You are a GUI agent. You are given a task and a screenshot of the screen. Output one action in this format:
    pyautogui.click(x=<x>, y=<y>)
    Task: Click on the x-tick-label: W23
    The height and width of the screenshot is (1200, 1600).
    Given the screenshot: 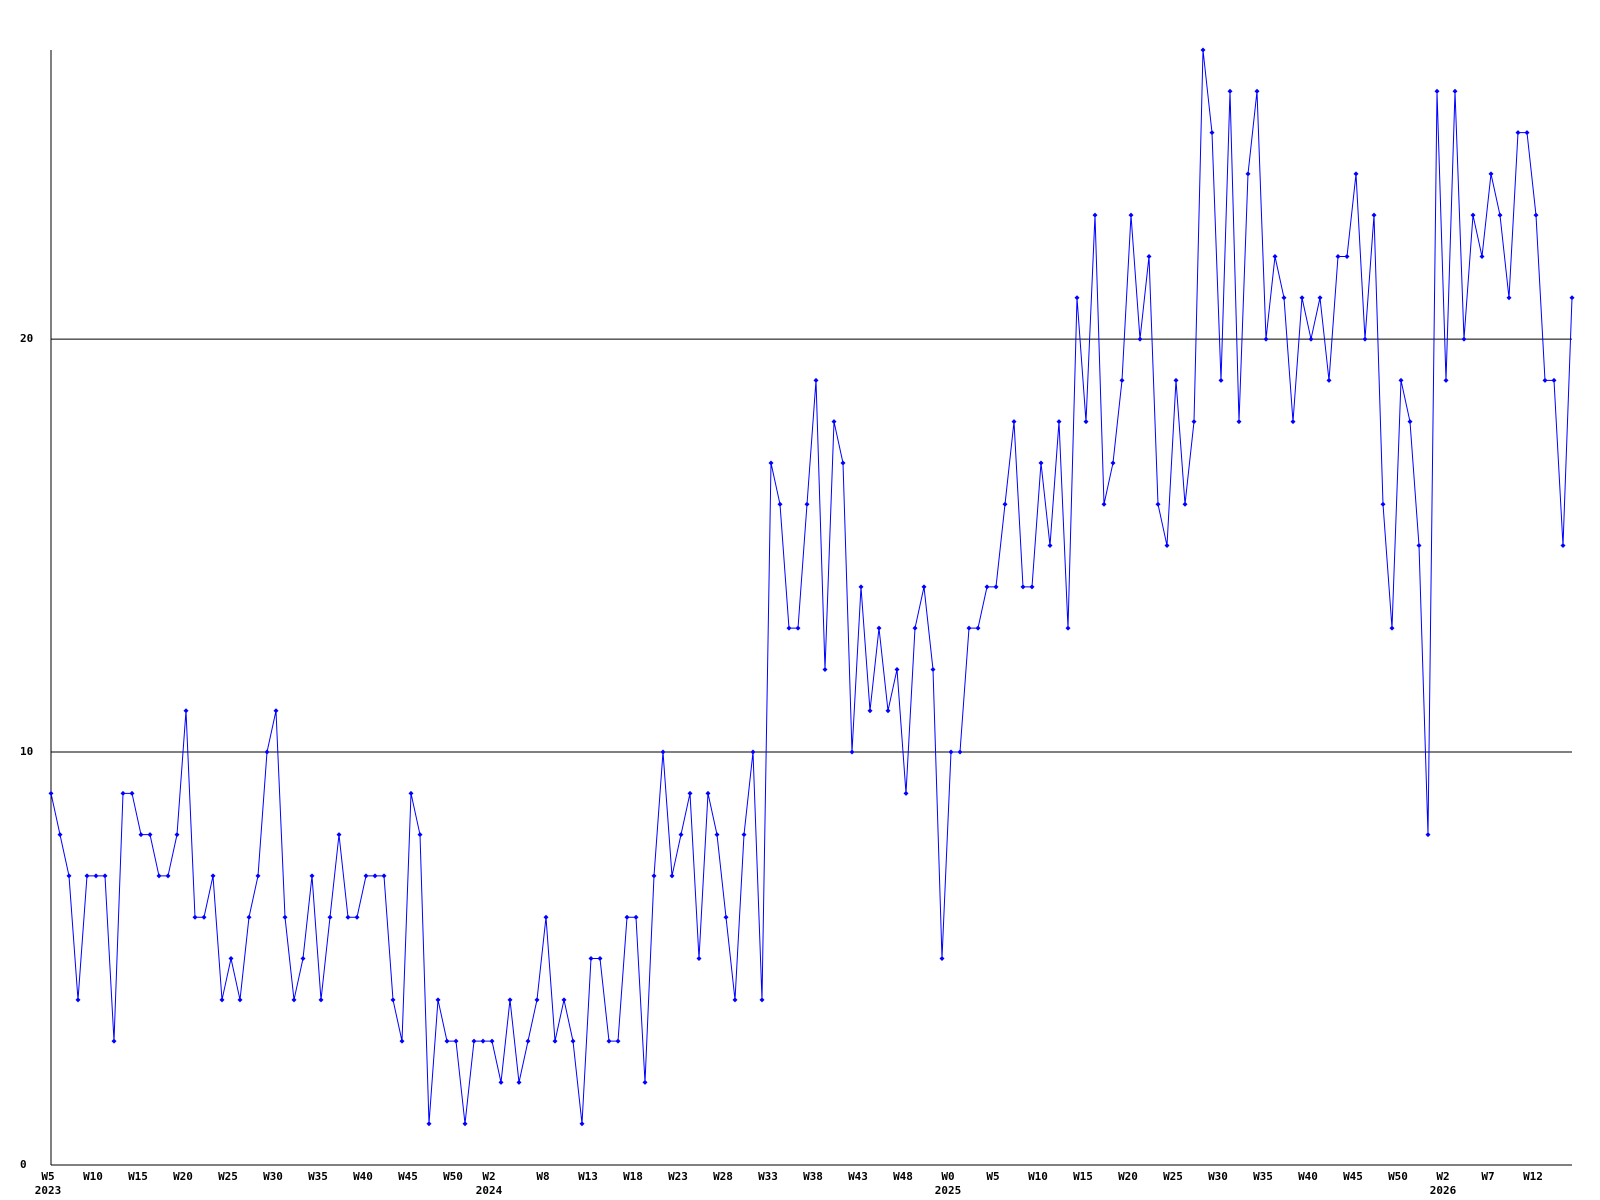 What is the action you would take?
    pyautogui.click(x=678, y=1176)
    